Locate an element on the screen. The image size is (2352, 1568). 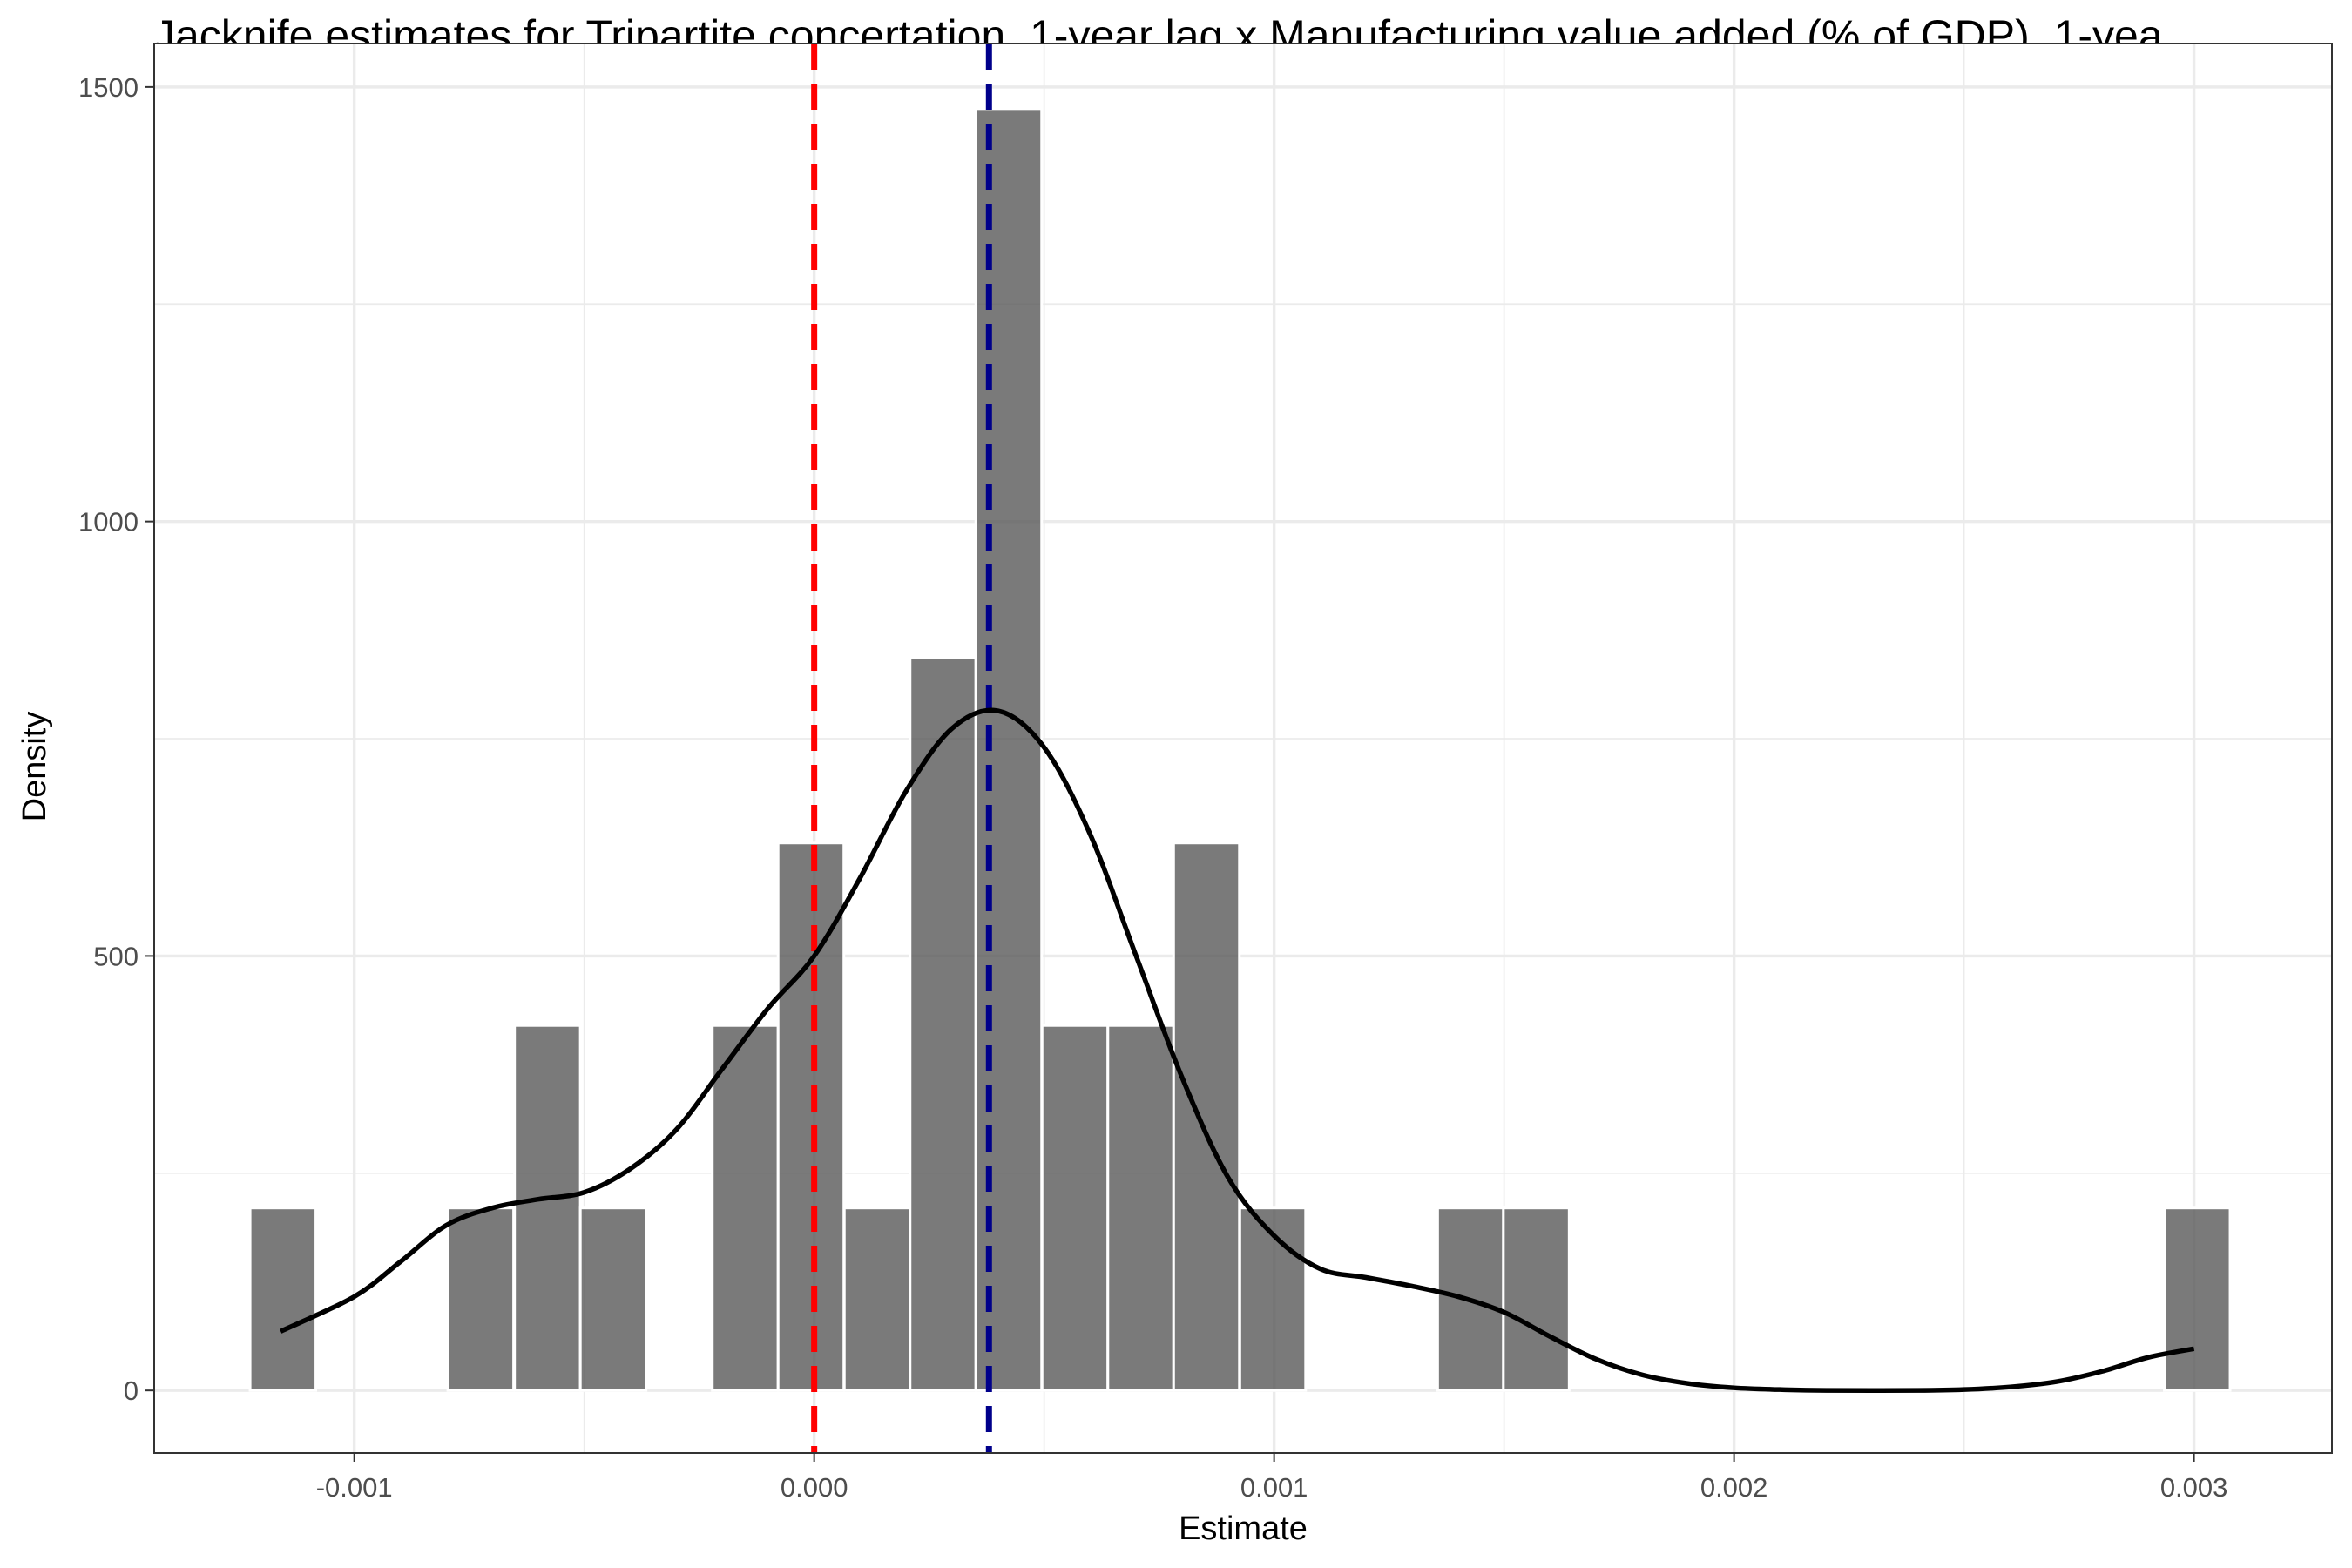
y-tick-label: 1000 is located at coordinates (109, 522).